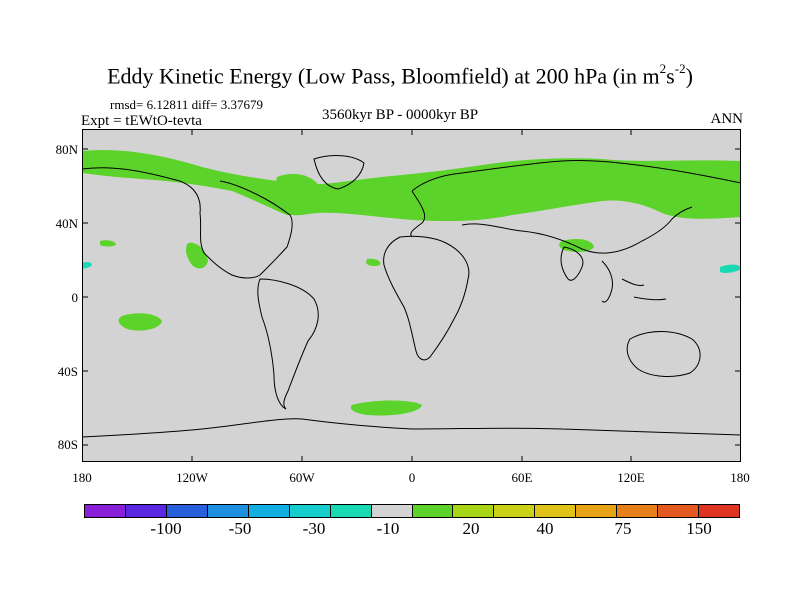 Image resolution: width=800 pixels, height=600 pixels. Describe the element at coordinates (412, 477) in the screenshot. I see `longitude-label-0: 0` at that location.